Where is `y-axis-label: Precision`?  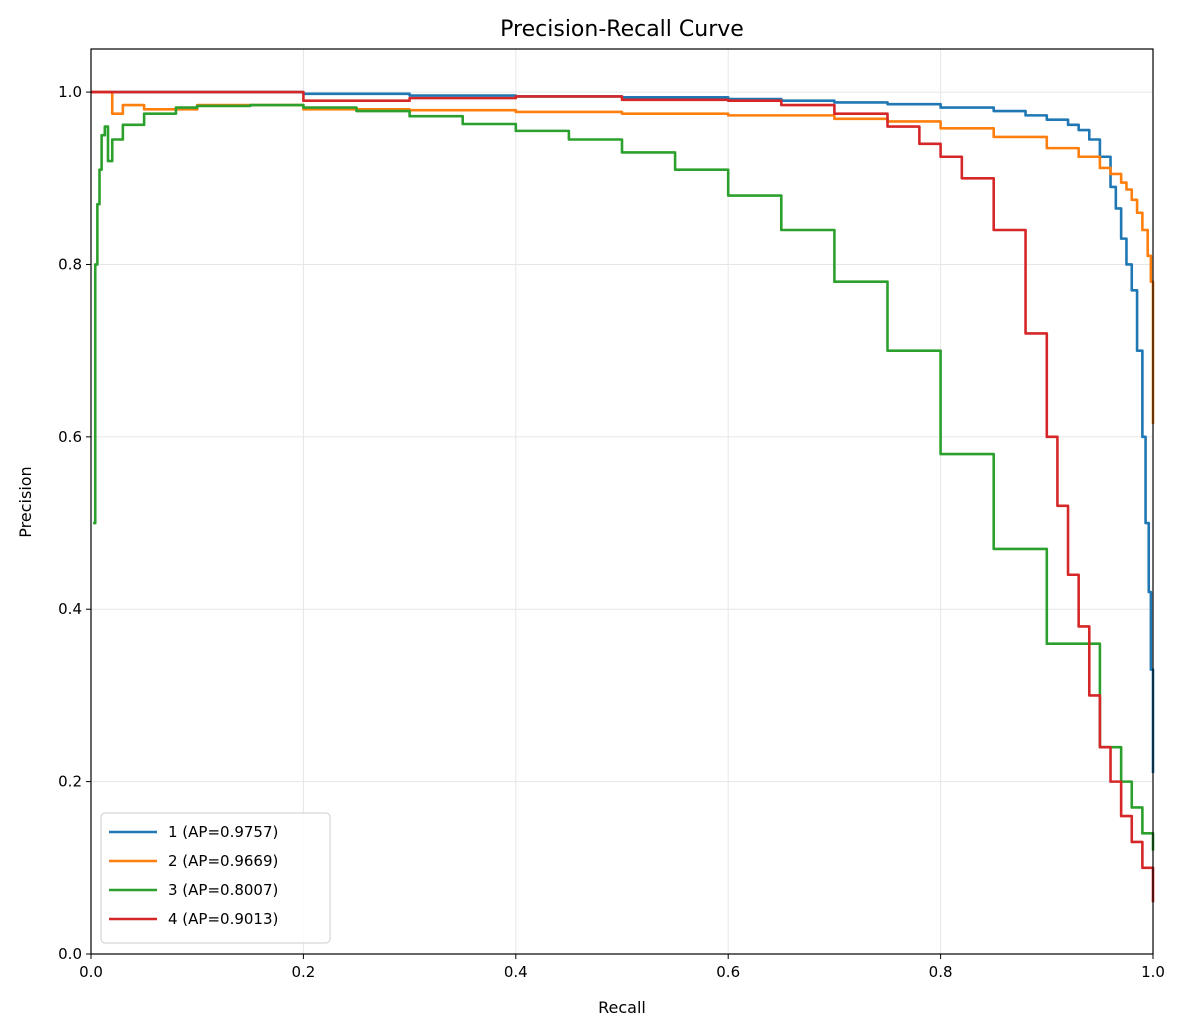
y-axis-label: Precision is located at coordinates (25, 501).